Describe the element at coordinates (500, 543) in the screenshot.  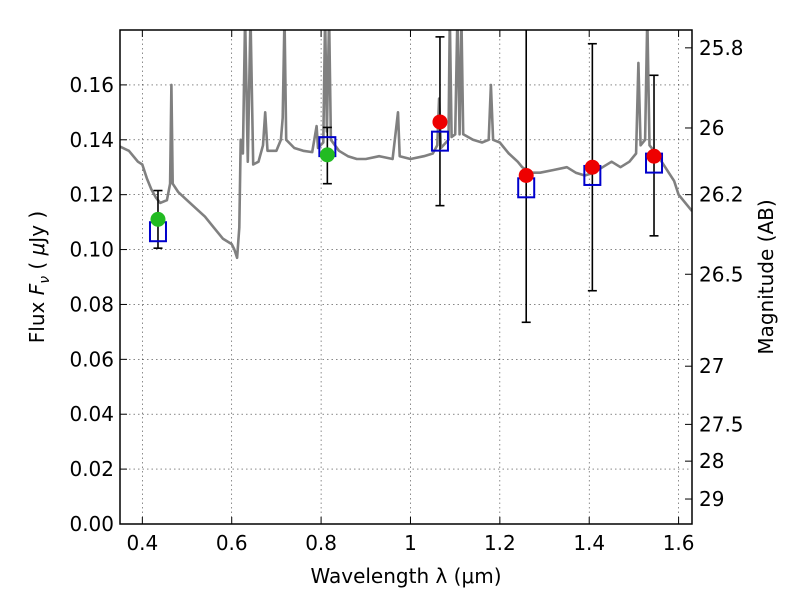
I see `x-tick-label: 1.2` at that location.